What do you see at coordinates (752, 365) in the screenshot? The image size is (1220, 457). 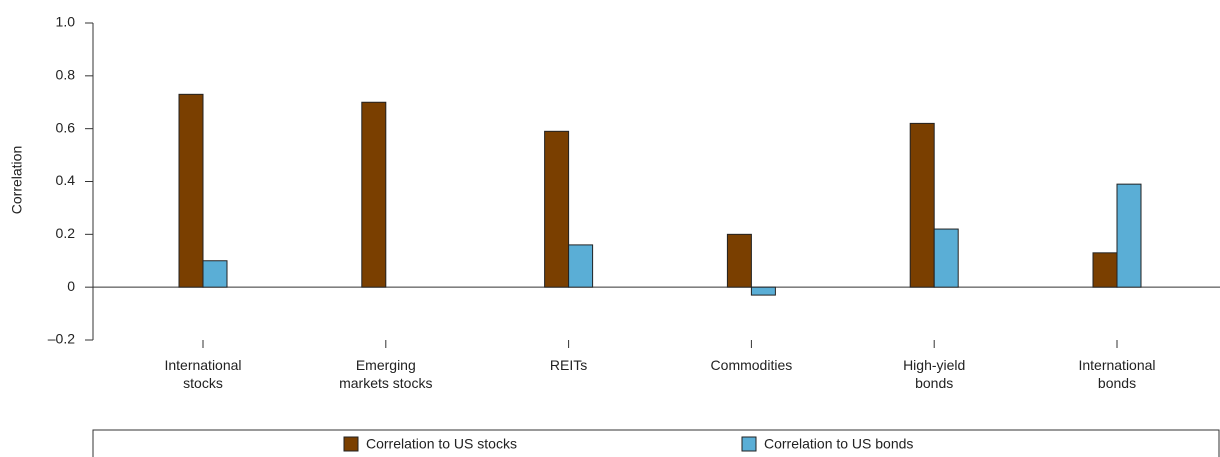 I see `x-tick-label: Commodities` at bounding box center [752, 365].